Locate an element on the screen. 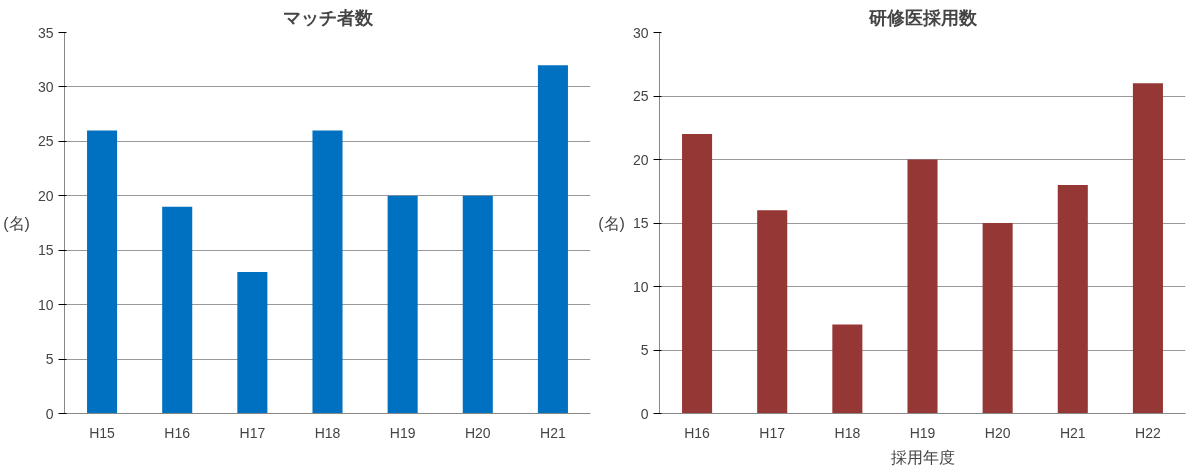  y-tick-label: 35 is located at coordinates (45, 32).